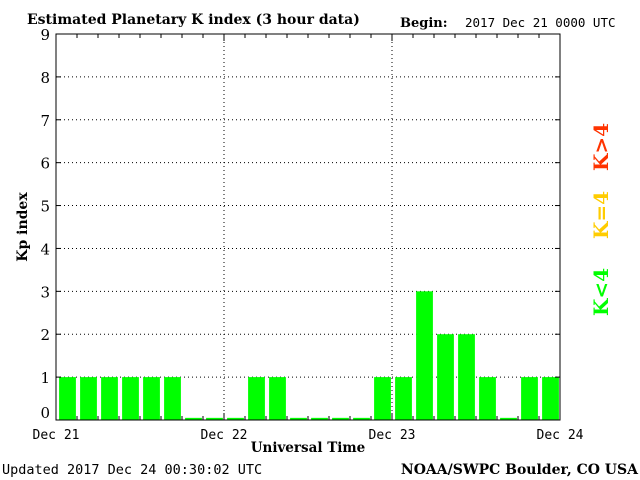  I want to click on legend-k-equal-4: K=4, so click(601, 215).